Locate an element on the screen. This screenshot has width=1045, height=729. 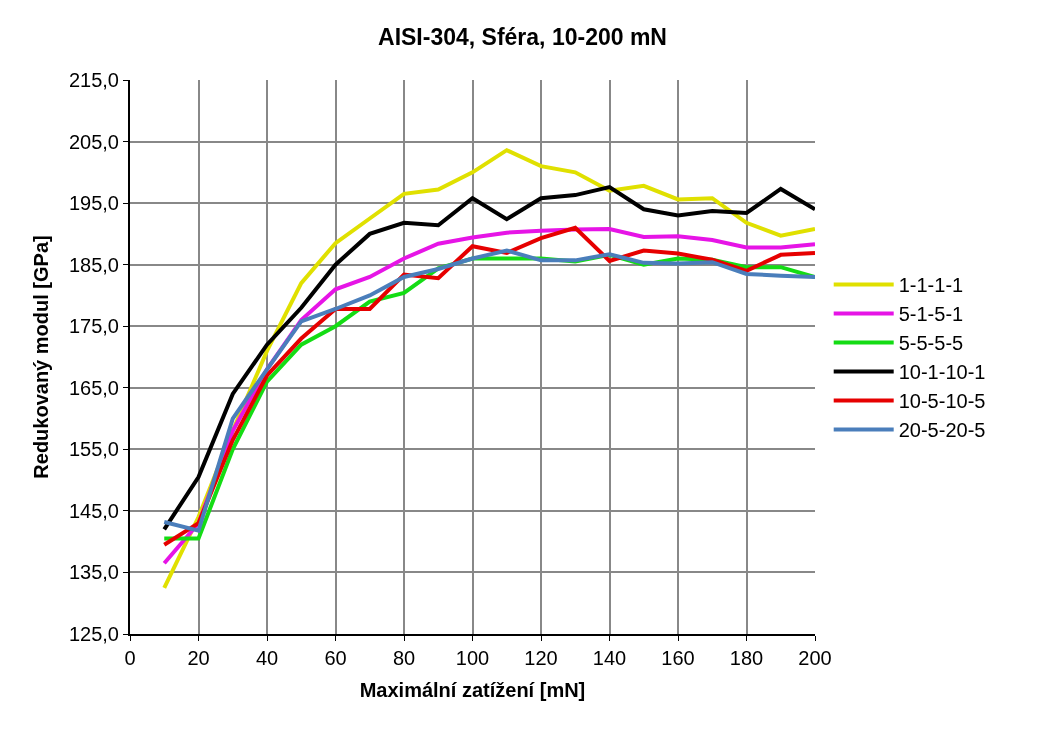
y-axis-title: Redukovaný modul [GPa] is located at coordinates (40, 357).